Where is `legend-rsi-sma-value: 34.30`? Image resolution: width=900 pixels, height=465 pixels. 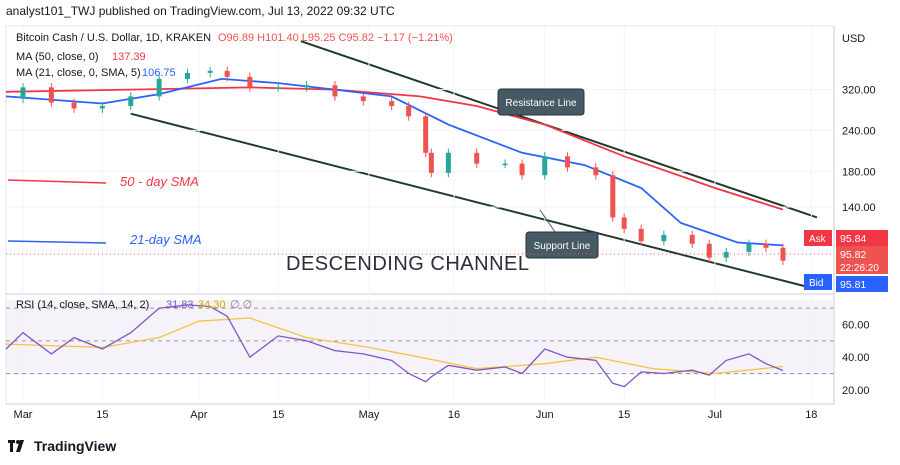 legend-rsi-sma-value: 34.30 is located at coordinates (212, 305).